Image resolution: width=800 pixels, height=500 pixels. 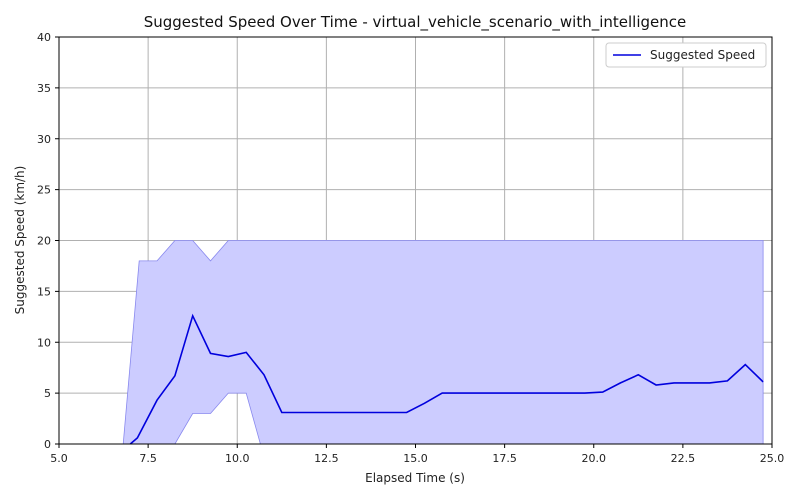 I want to click on y-tick-label: 15, so click(x=44, y=291).